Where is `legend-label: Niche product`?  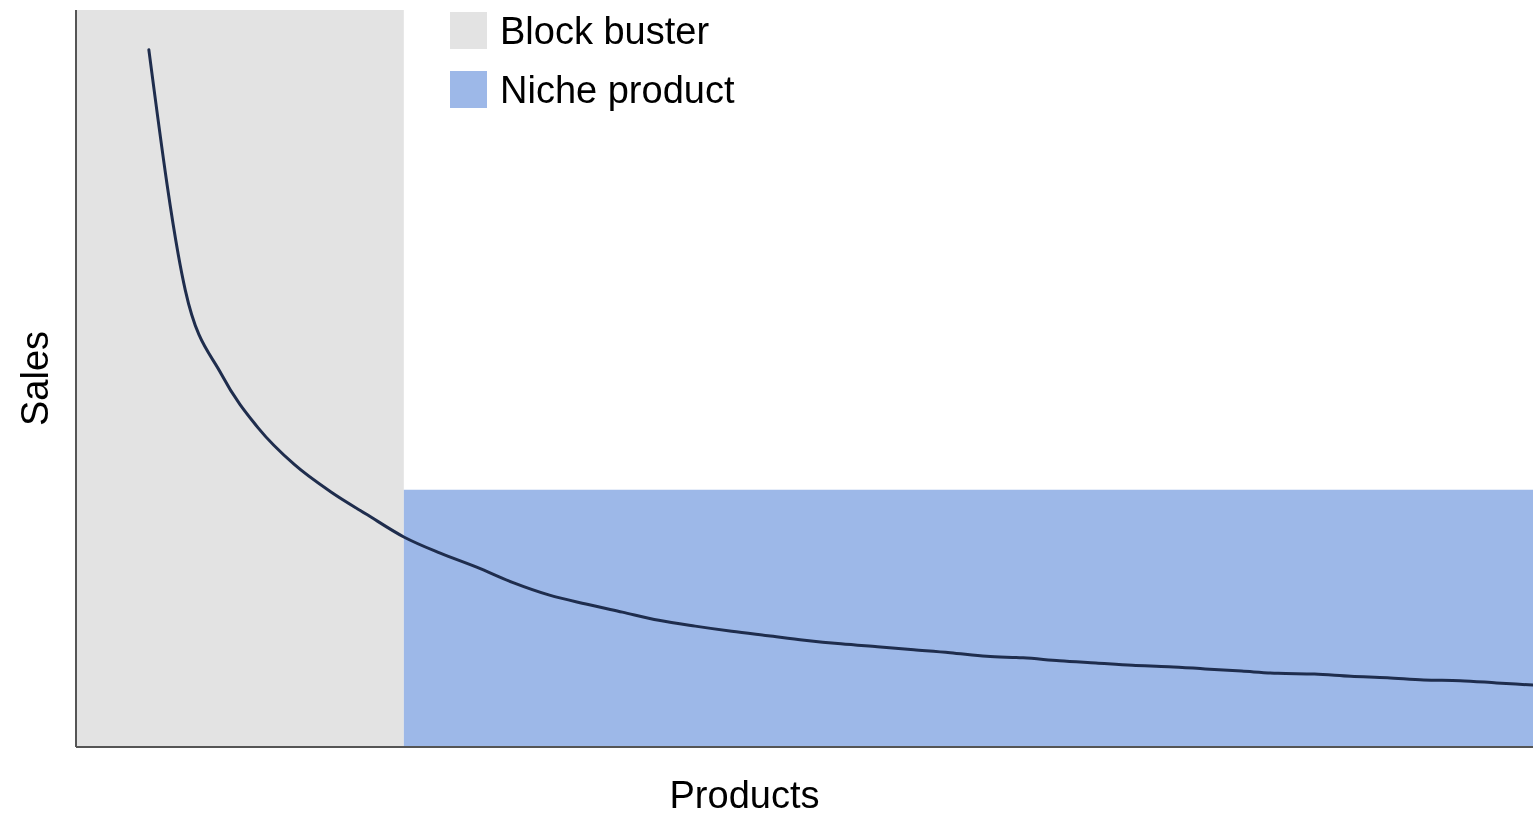 legend-label: Niche product is located at coordinates (617, 90).